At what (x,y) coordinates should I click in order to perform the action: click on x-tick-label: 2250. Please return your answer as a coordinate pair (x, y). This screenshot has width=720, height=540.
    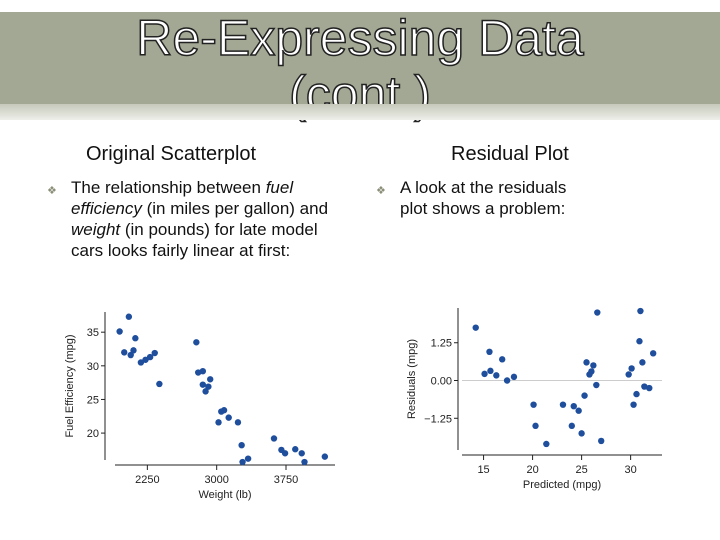
    Looking at the image, I should click on (147, 480).